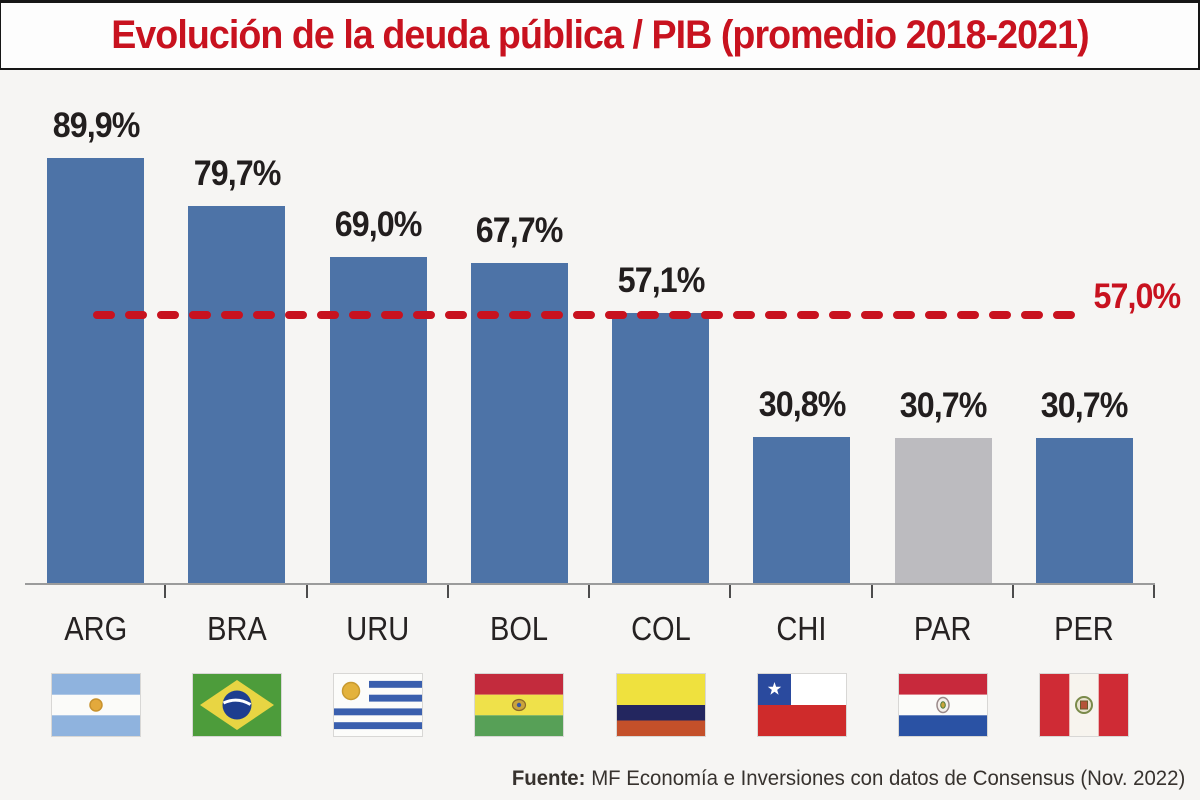 The height and width of the screenshot is (800, 1200). What do you see at coordinates (802, 404) in the screenshot?
I see `bar-value-label: 30,8%` at bounding box center [802, 404].